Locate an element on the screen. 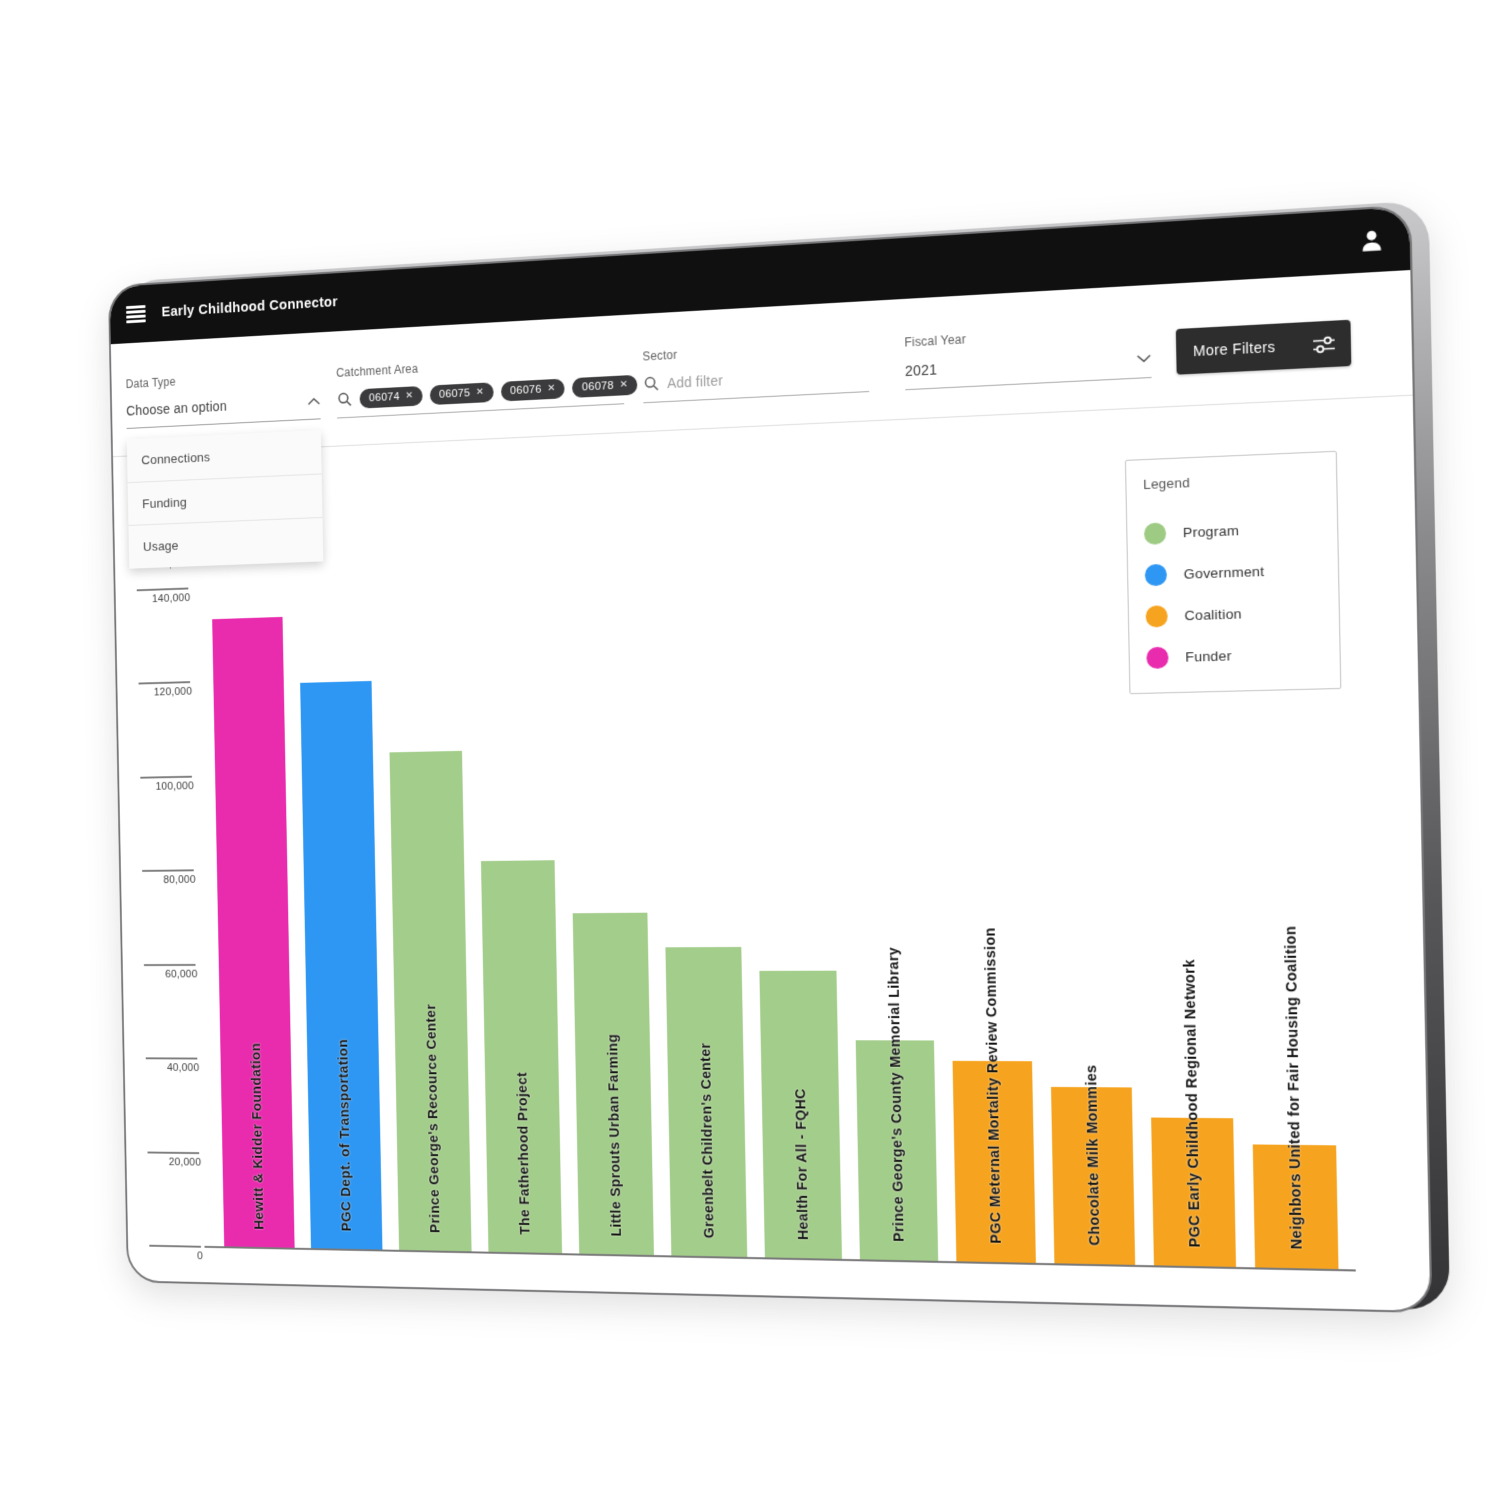 This screenshot has height=1512, width=1512. legend-title: Legend is located at coordinates (1166, 483).